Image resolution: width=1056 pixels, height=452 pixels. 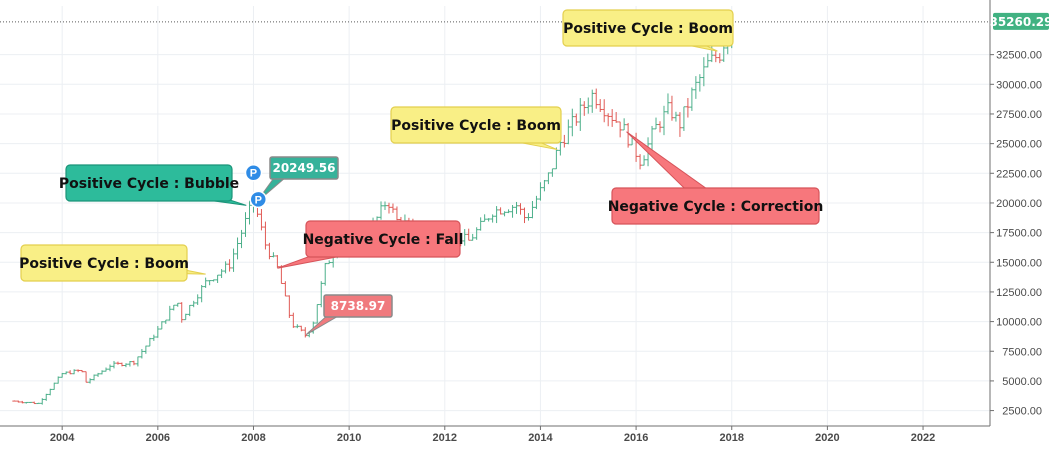 What do you see at coordinates (1019, 85) in the screenshot?
I see `y-tick-label: 30000.00` at bounding box center [1019, 85].